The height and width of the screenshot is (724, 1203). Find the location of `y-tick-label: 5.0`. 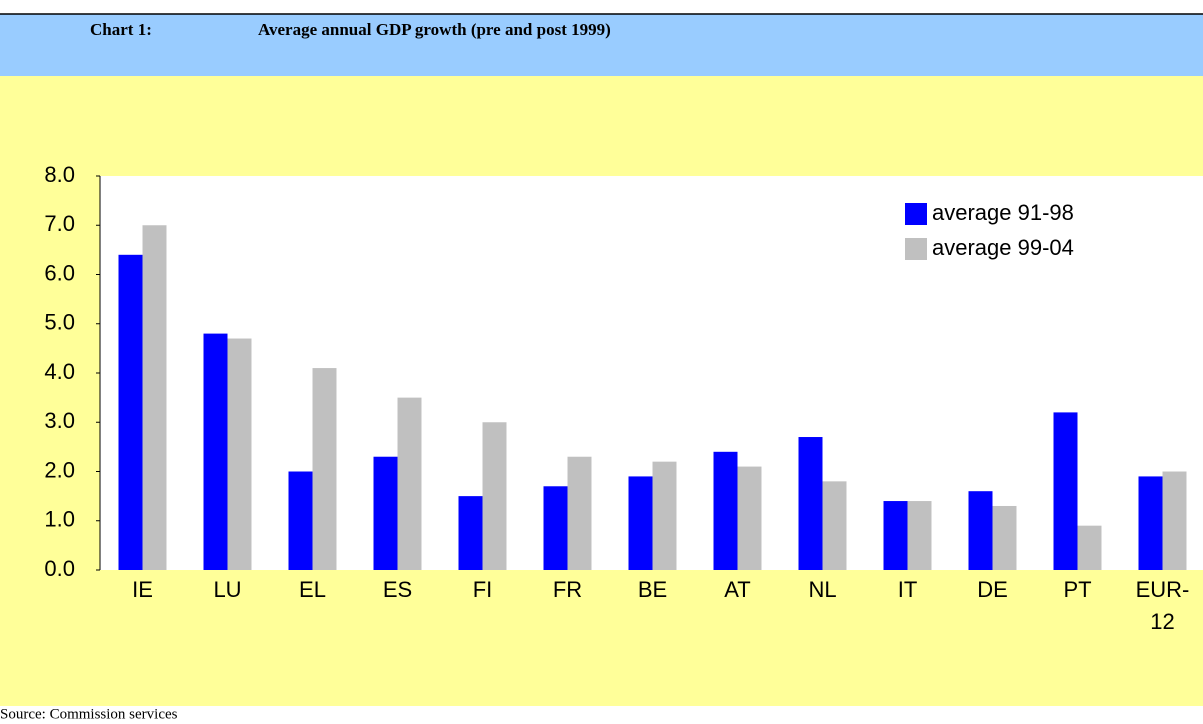

y-tick-label: 5.0 is located at coordinates (59, 322).